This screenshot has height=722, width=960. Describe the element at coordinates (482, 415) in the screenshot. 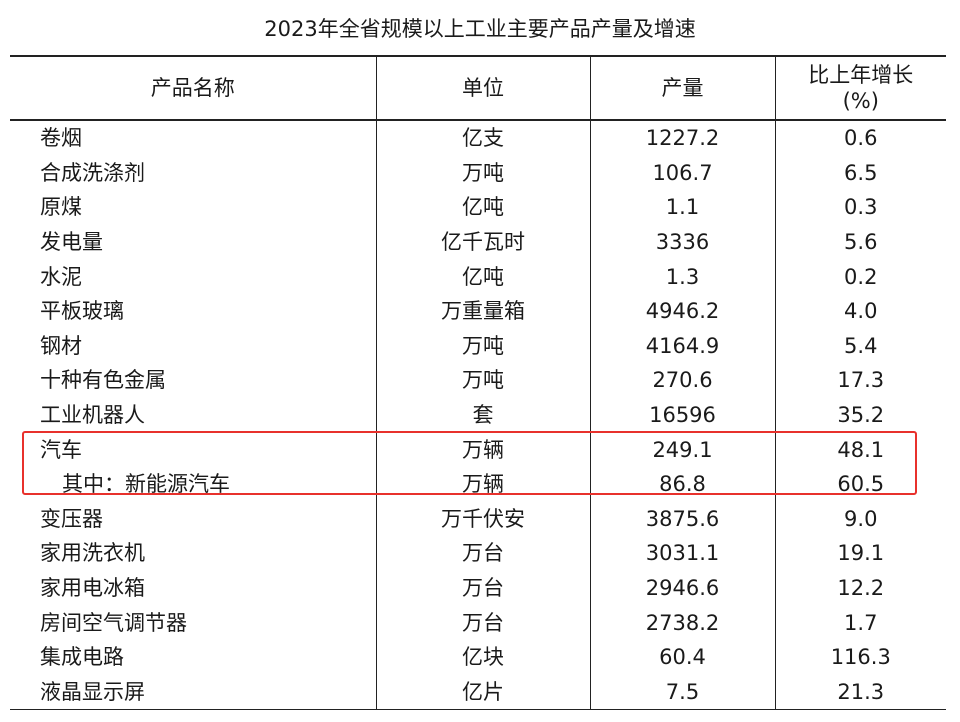

I see `product-unit: 套` at that location.